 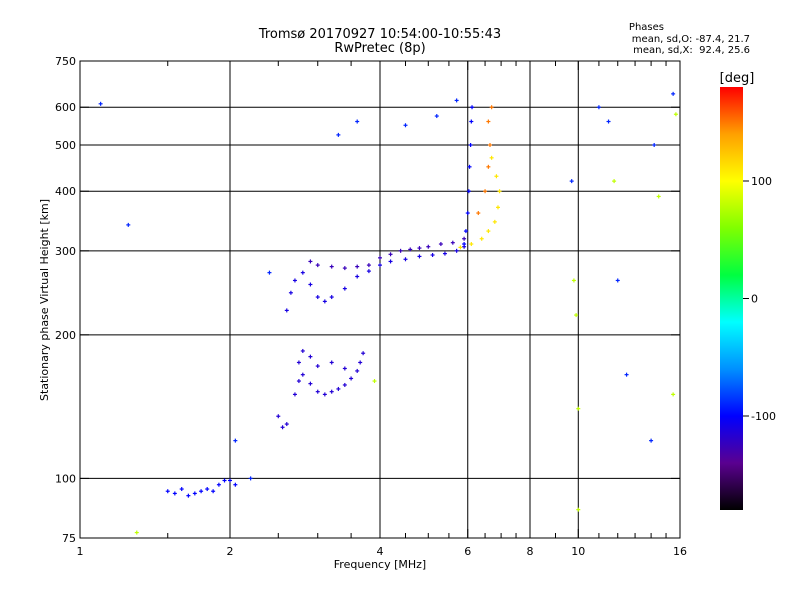 What do you see at coordinates (230, 551) in the screenshot?
I see `x-tick-label: 2` at bounding box center [230, 551].